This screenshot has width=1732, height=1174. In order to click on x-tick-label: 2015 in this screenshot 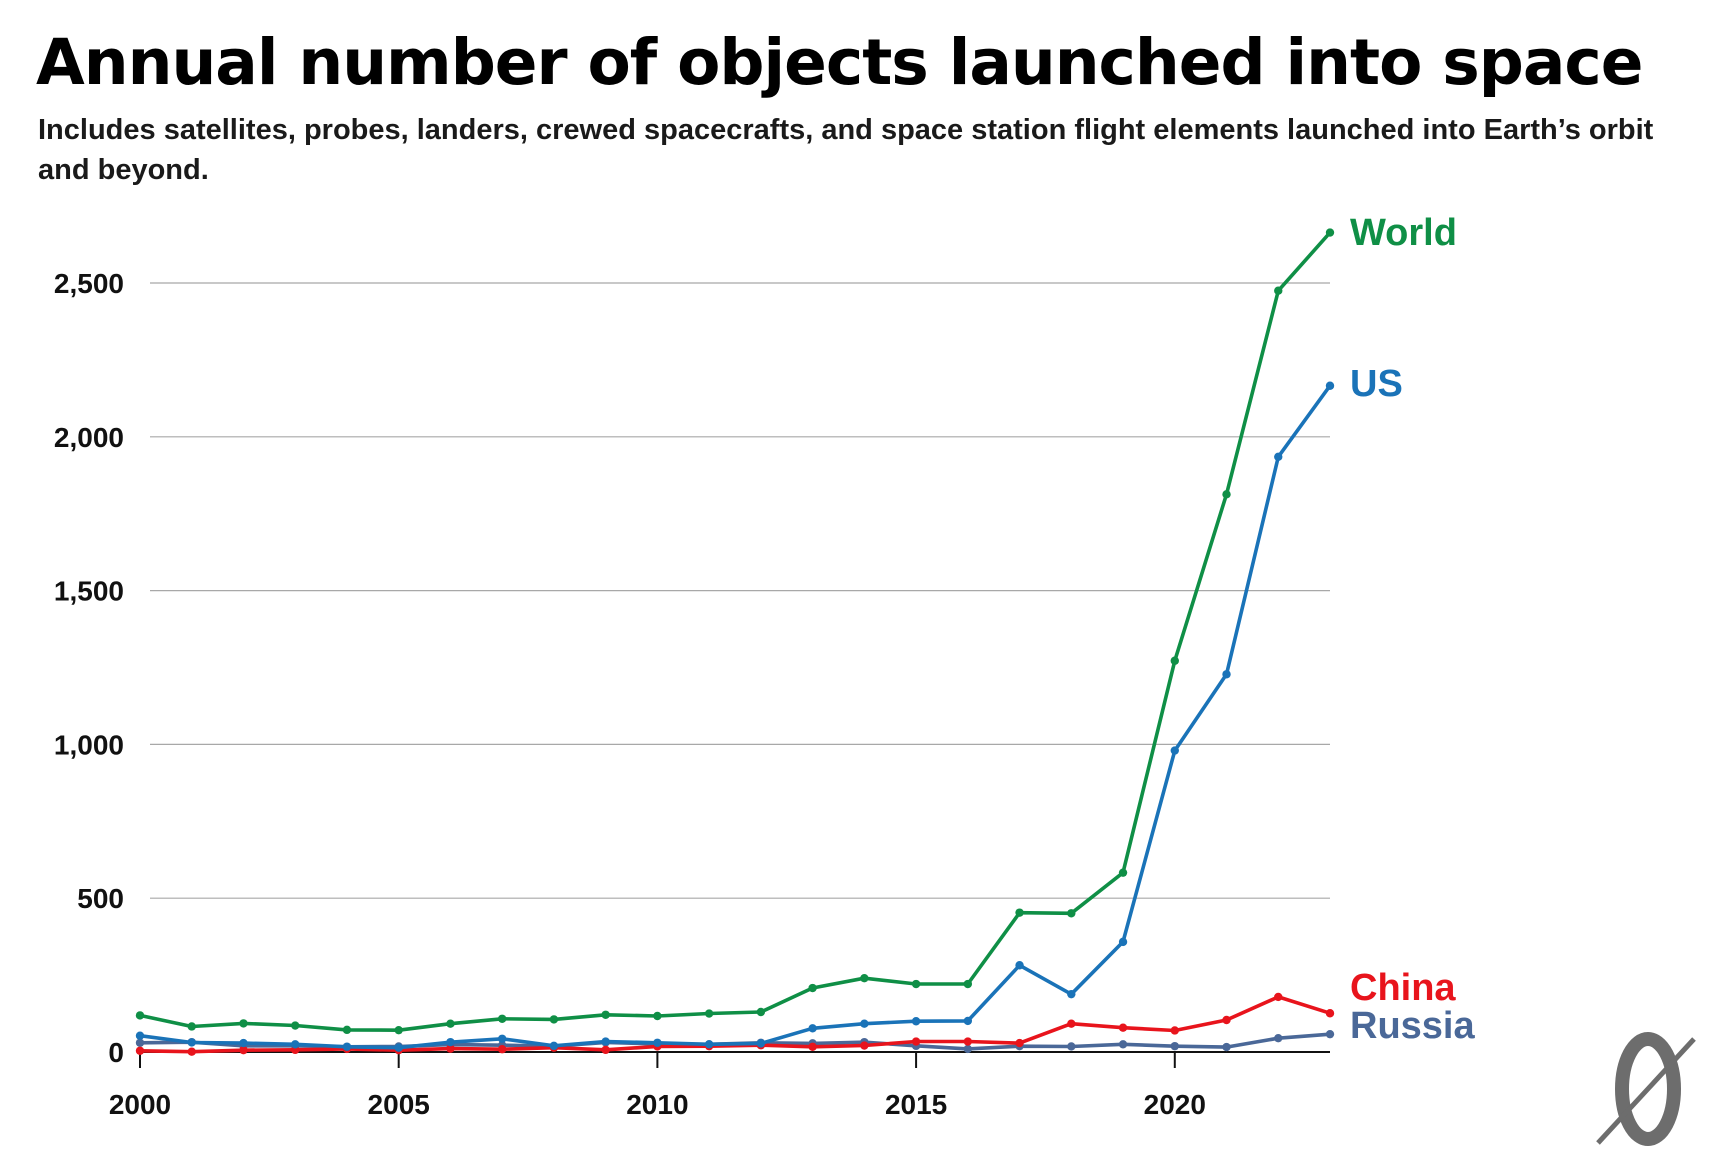, I will do `click(916, 1104)`.